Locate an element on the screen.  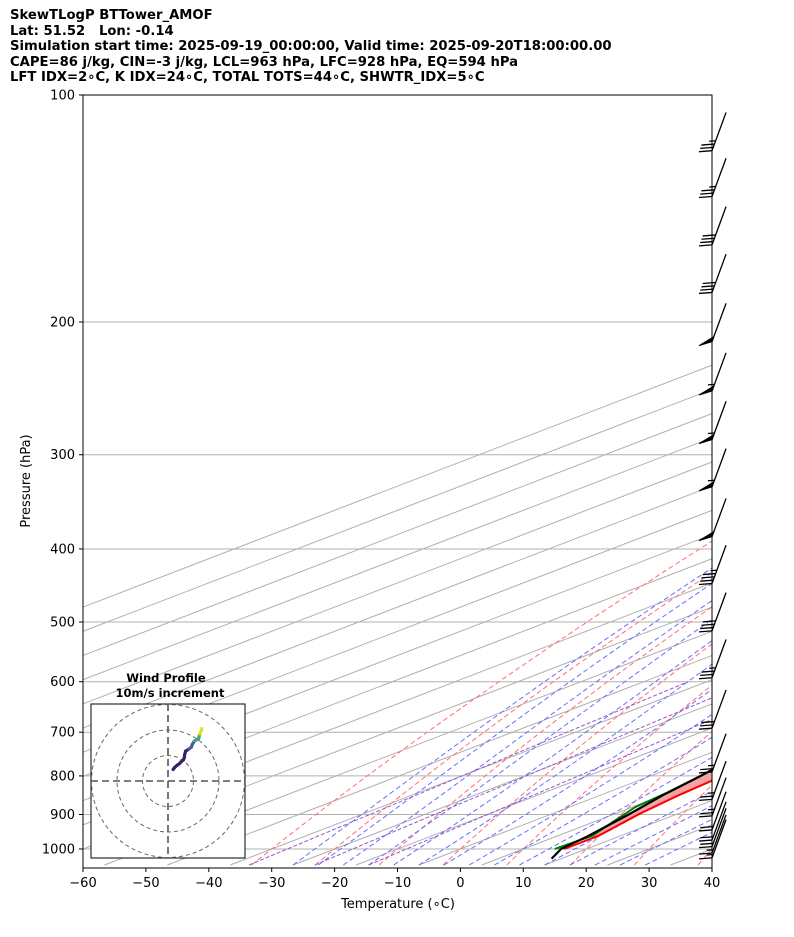
temperature-line is located at coordinates (637, 814).